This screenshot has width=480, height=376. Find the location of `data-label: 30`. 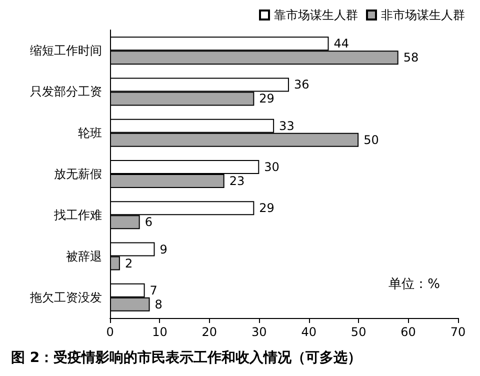

data-label: 30 is located at coordinates (272, 167).